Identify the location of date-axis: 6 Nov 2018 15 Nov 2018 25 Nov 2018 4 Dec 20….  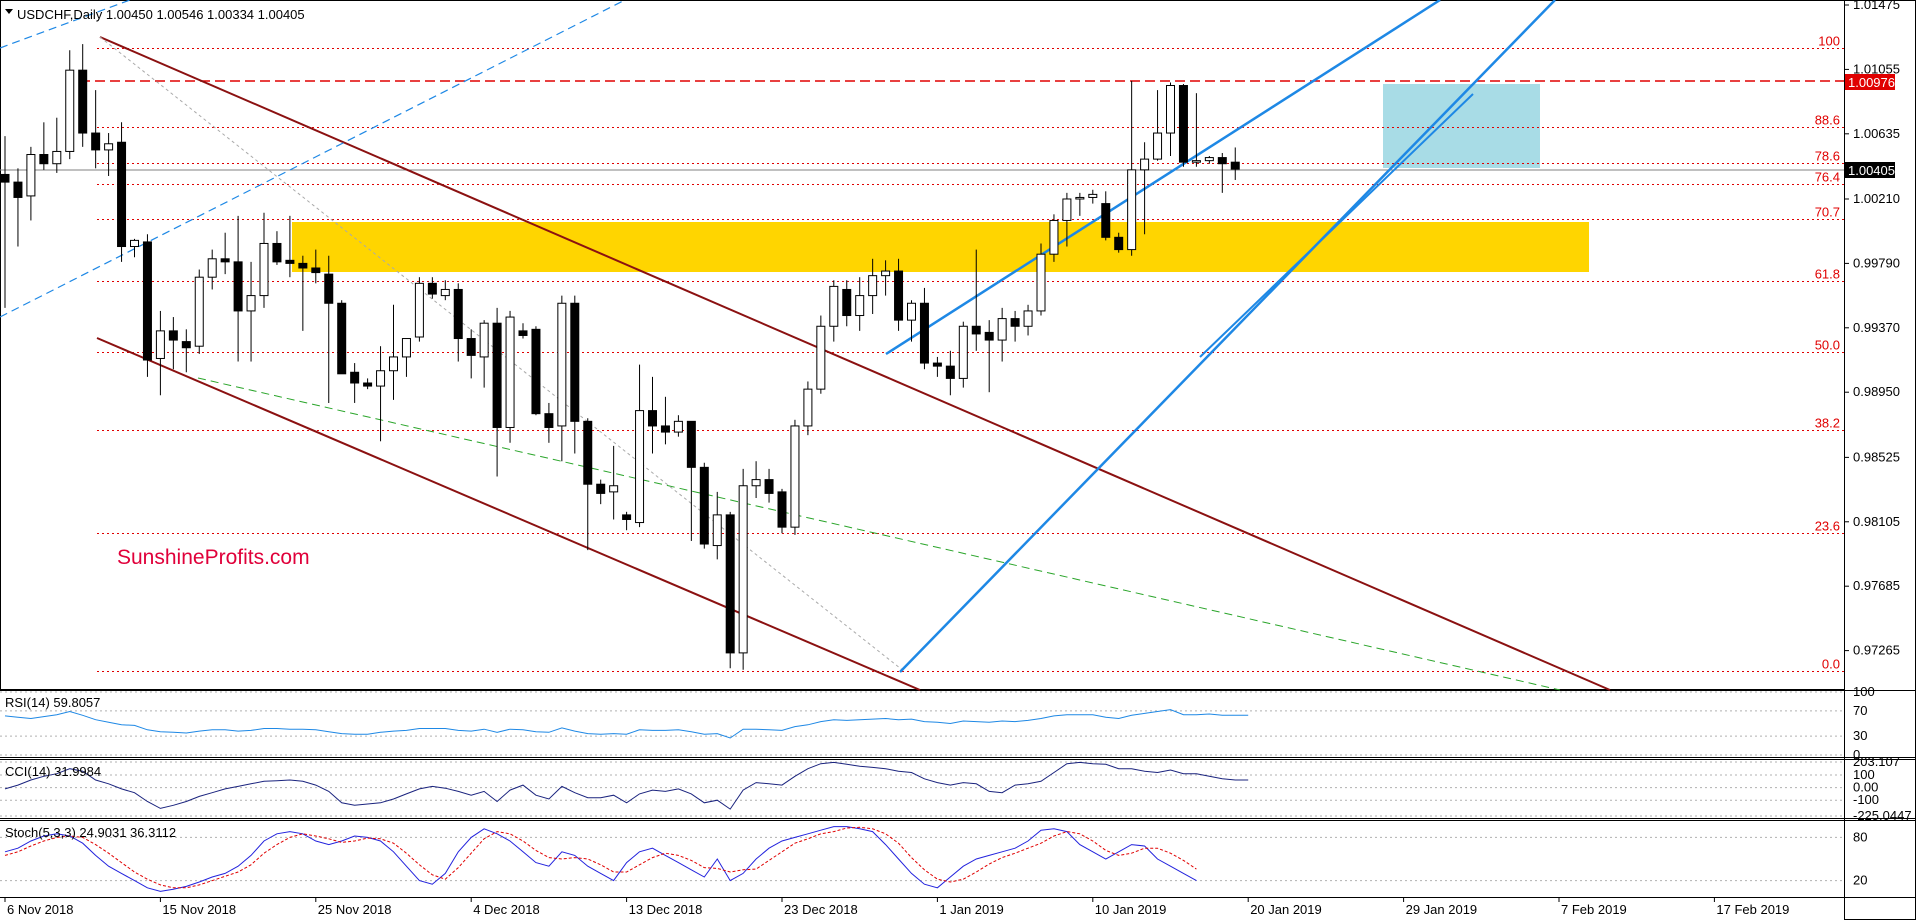
(896, 907).